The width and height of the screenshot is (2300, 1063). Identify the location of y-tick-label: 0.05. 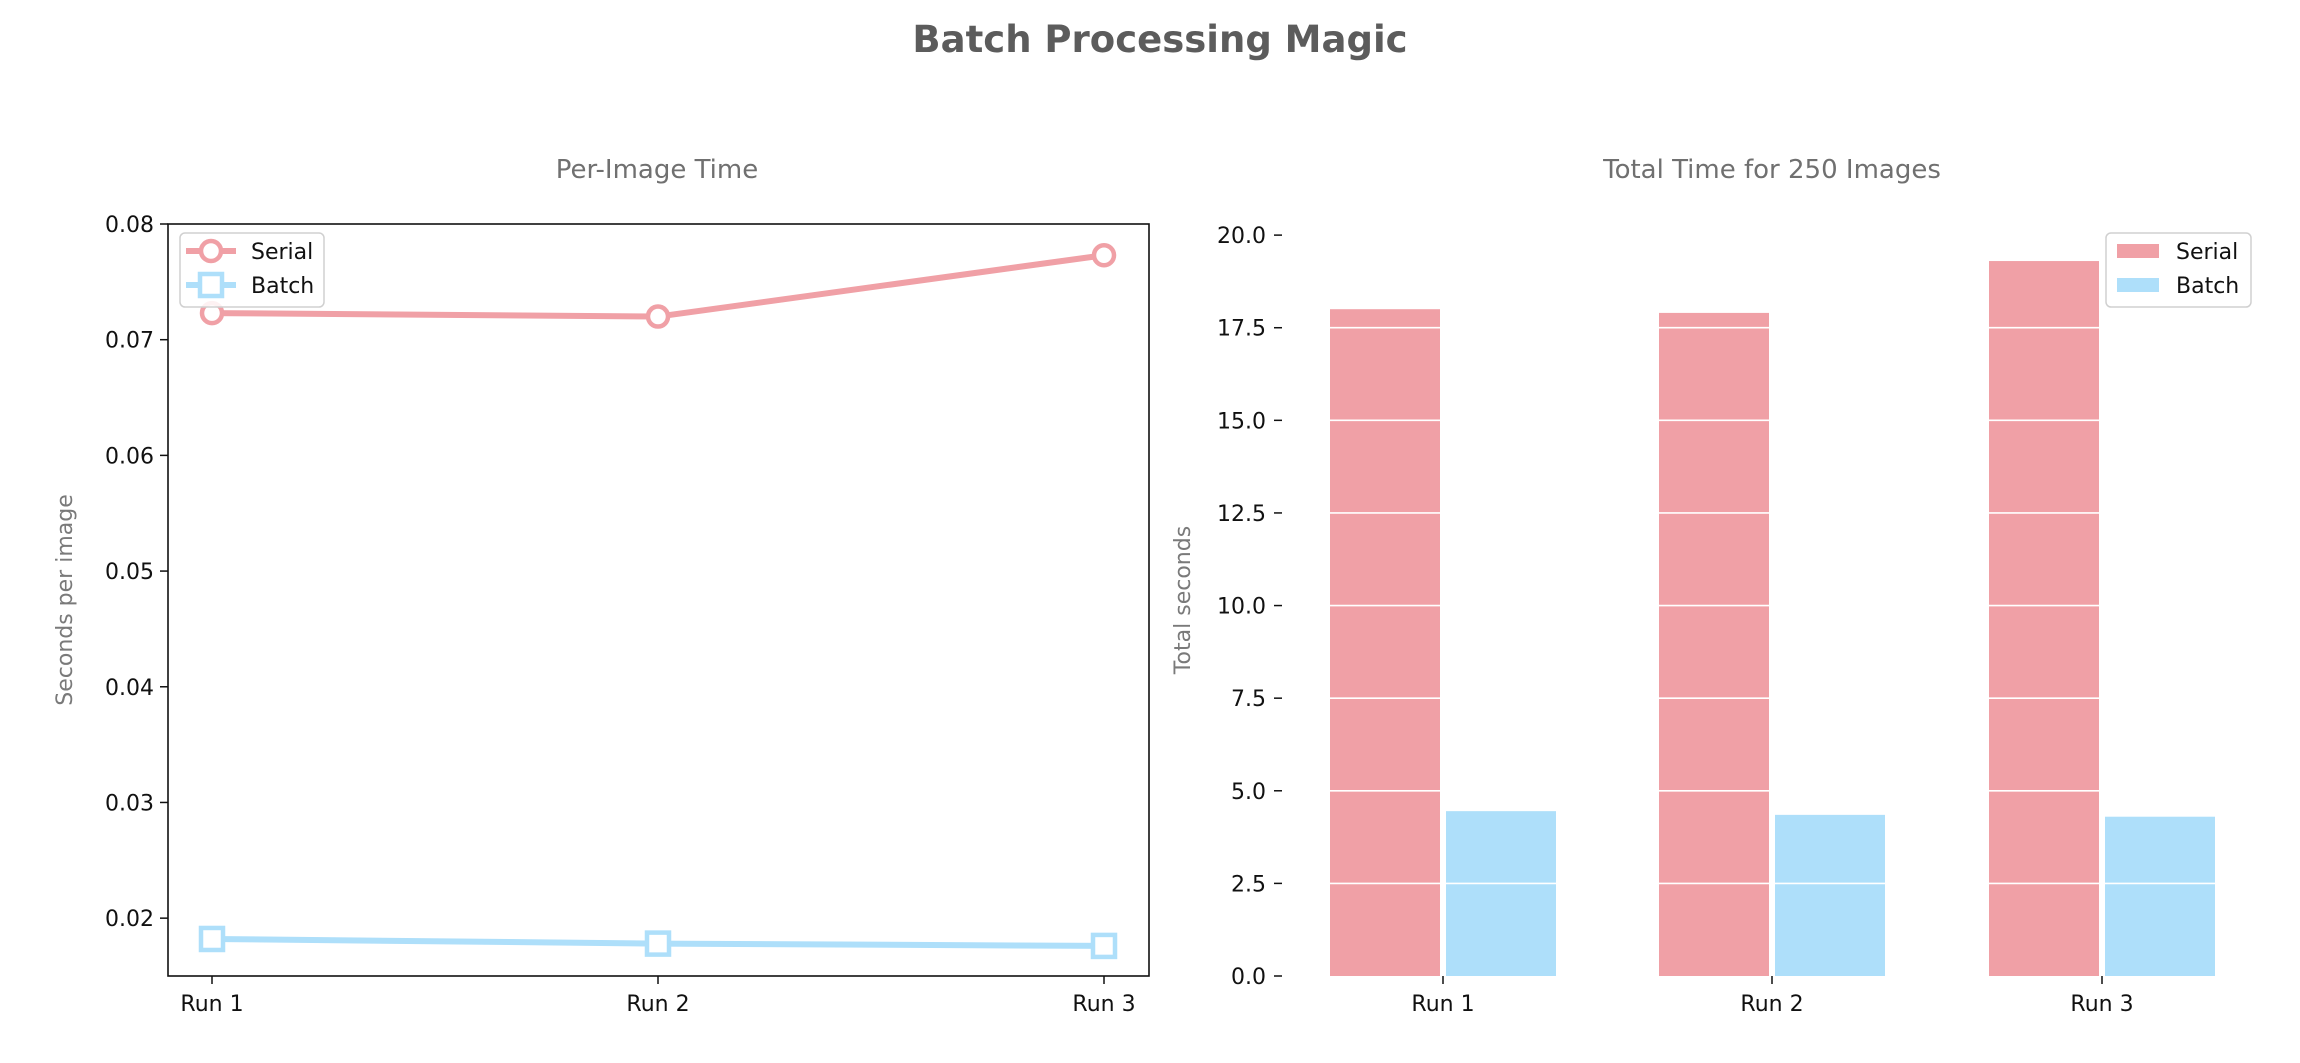
(129, 572).